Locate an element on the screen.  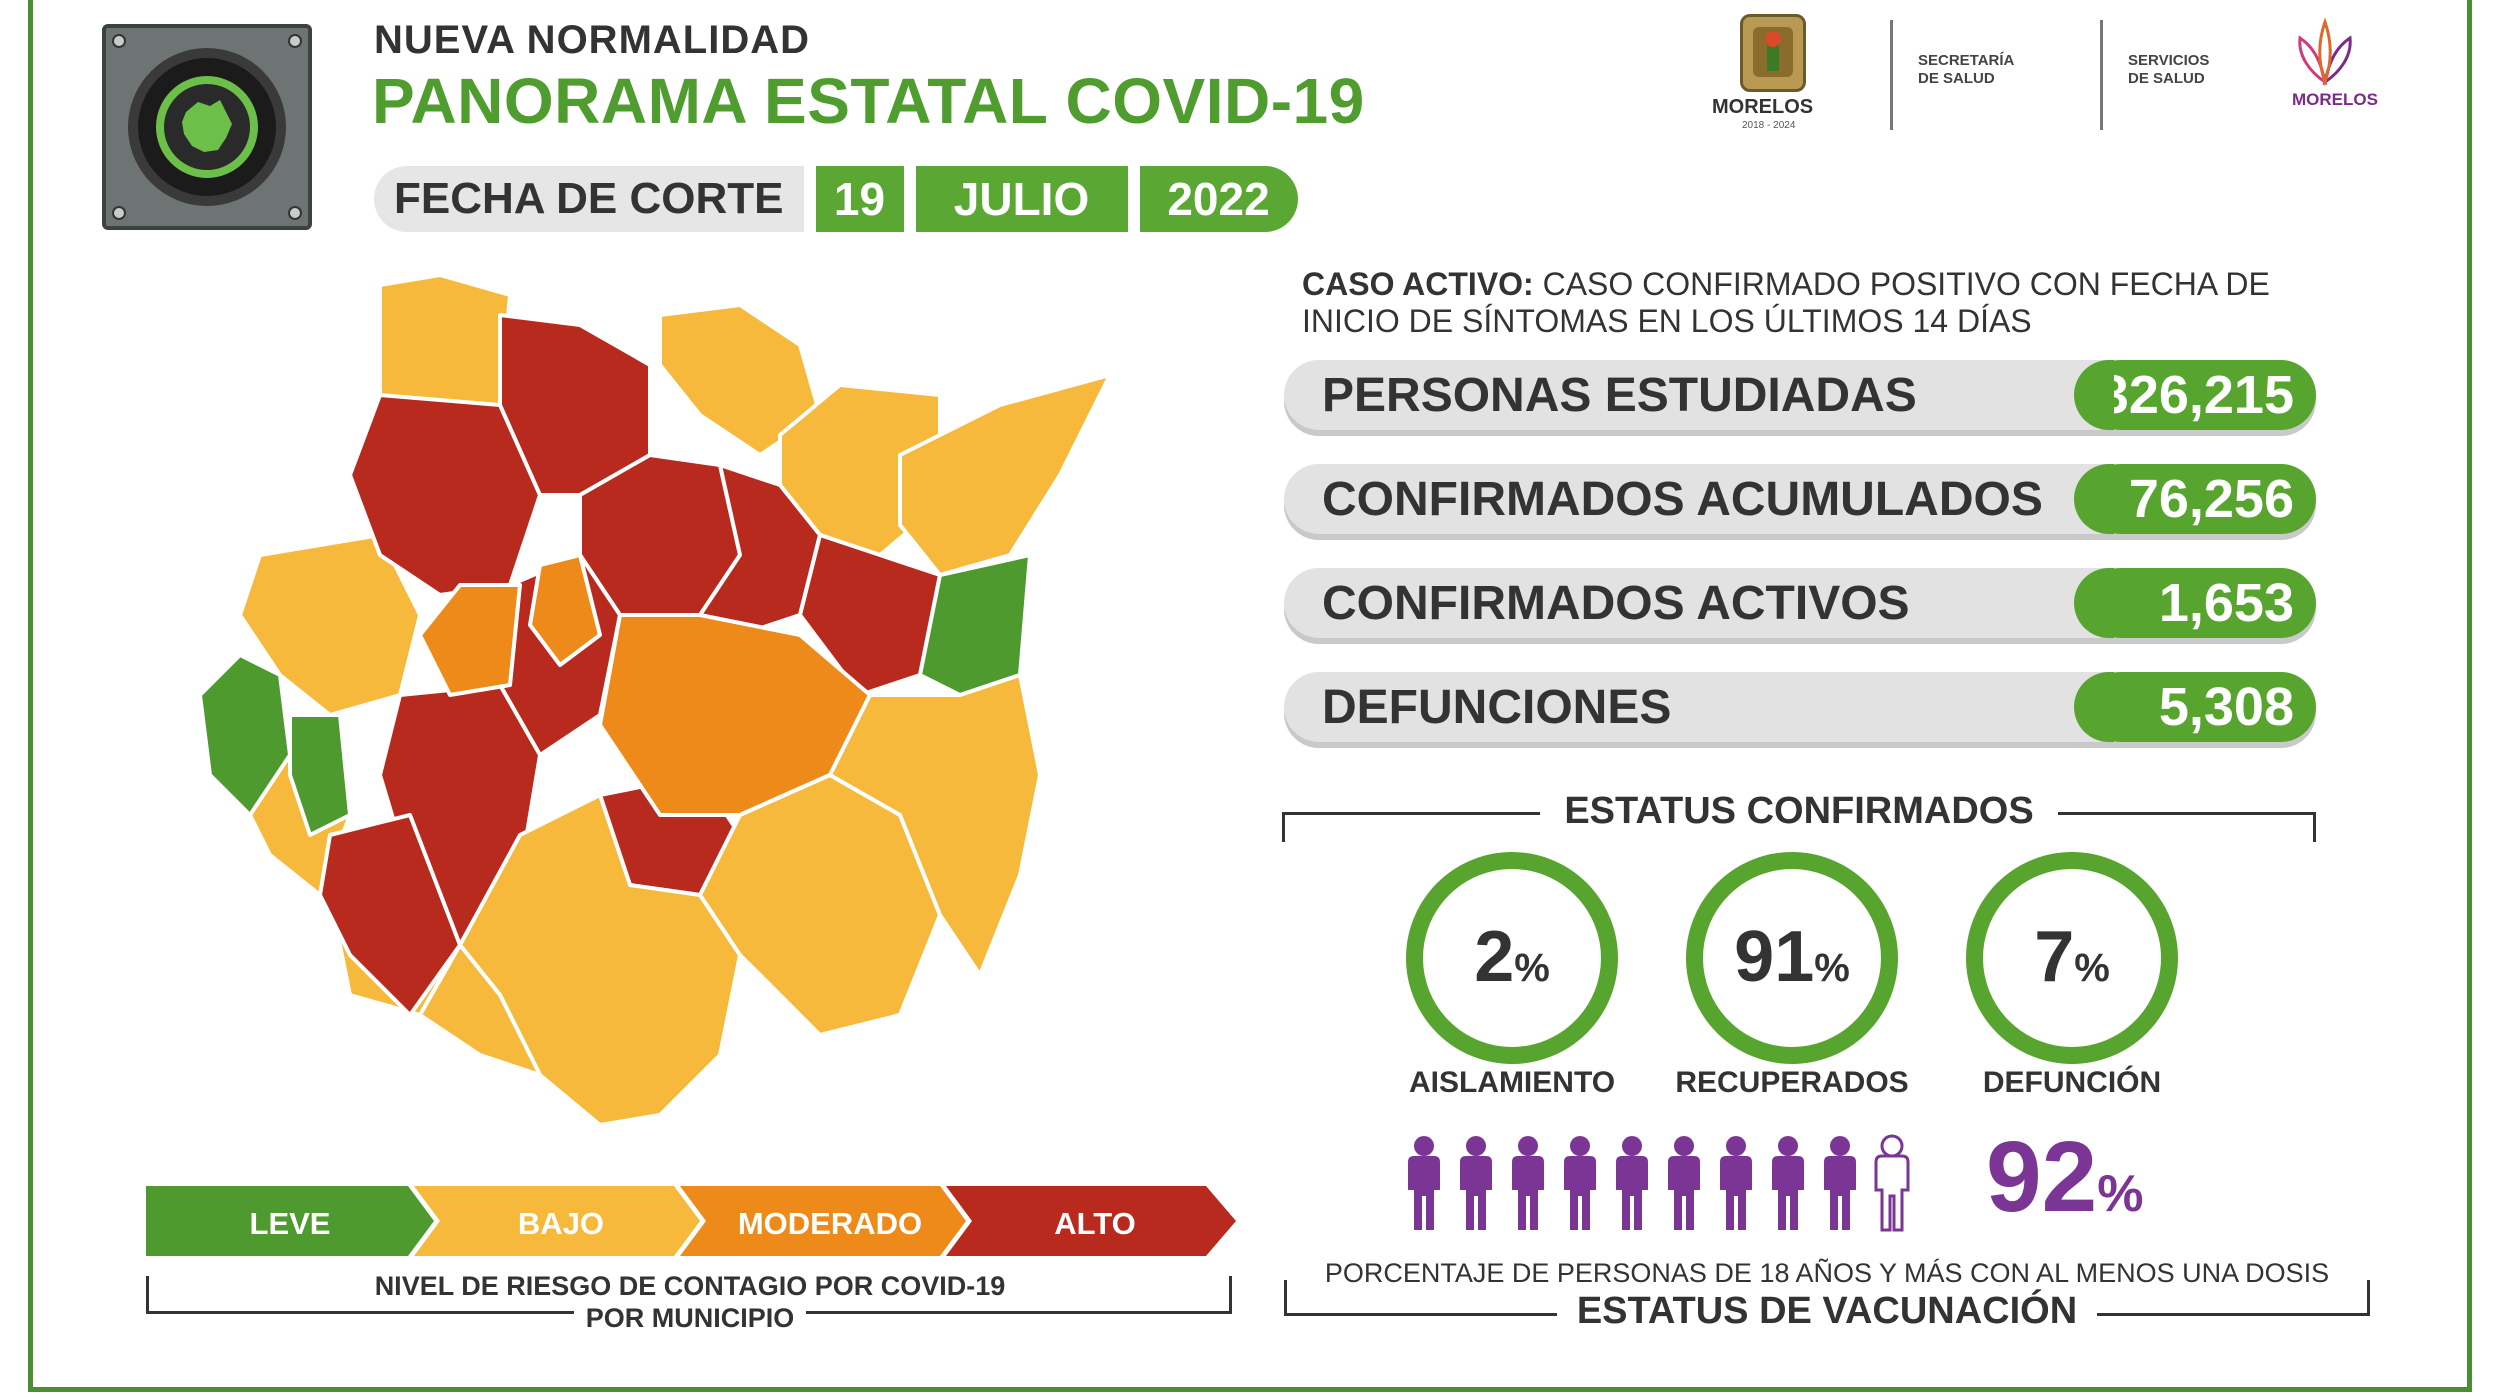
vaccination-value: 92% is located at coordinates (2065, 1177).